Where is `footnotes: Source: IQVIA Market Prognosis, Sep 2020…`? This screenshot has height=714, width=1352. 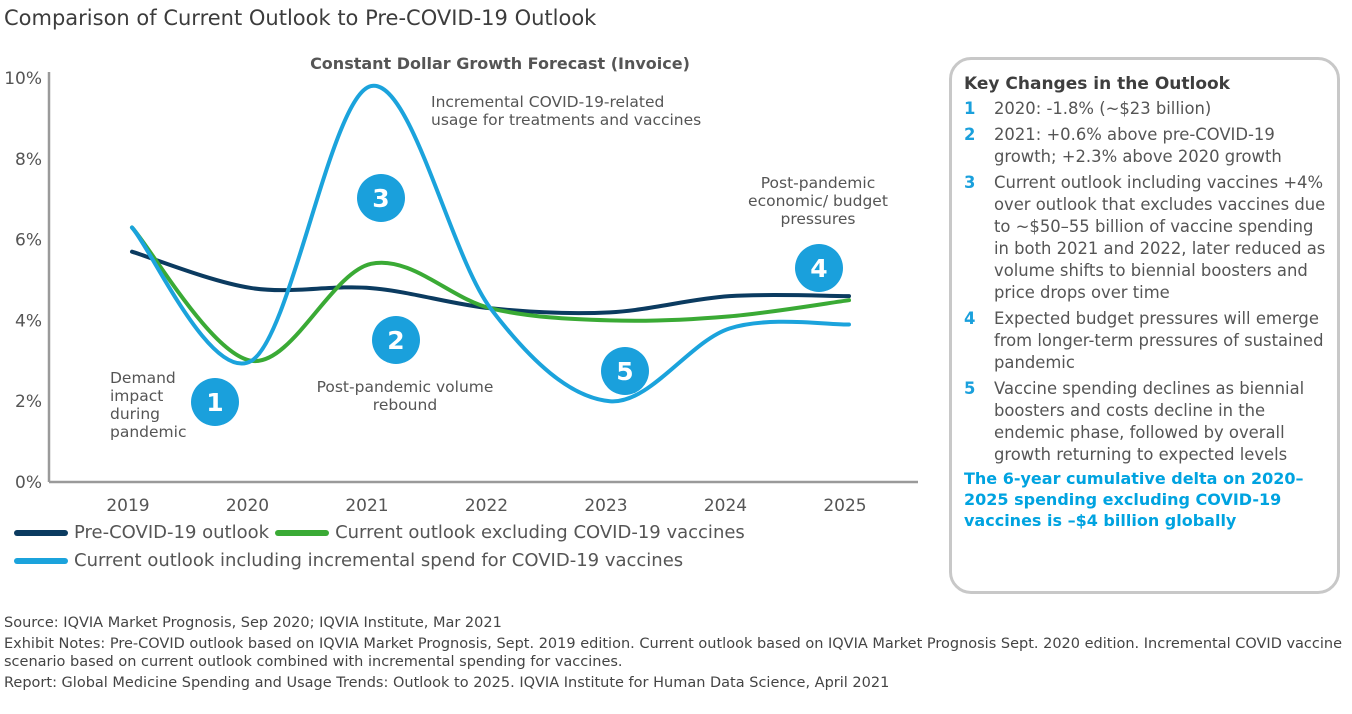 footnotes: Source: IQVIA Market Prognosis, Sep 2020… is located at coordinates (674, 654).